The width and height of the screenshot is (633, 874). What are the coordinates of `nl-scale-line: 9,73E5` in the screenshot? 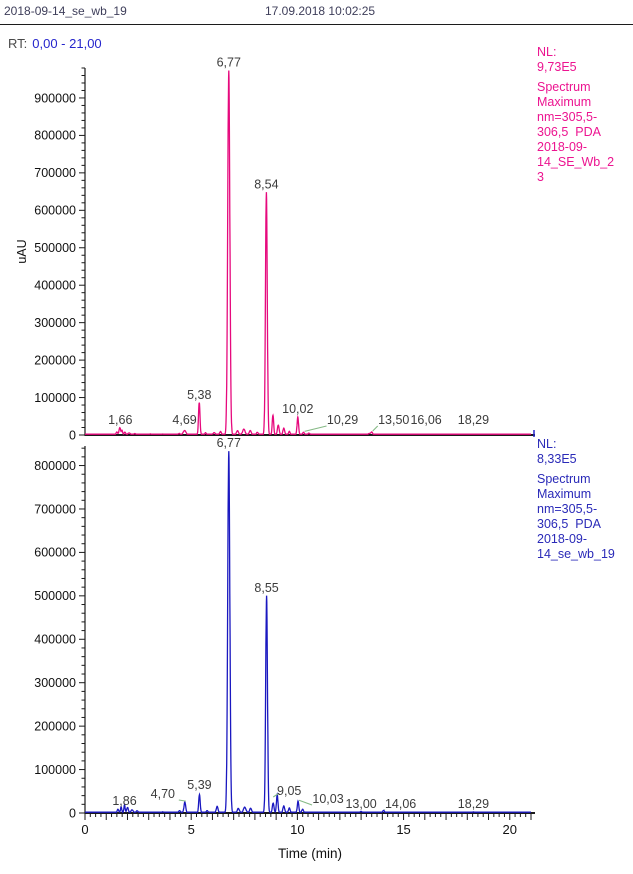 It's located at (557, 67).